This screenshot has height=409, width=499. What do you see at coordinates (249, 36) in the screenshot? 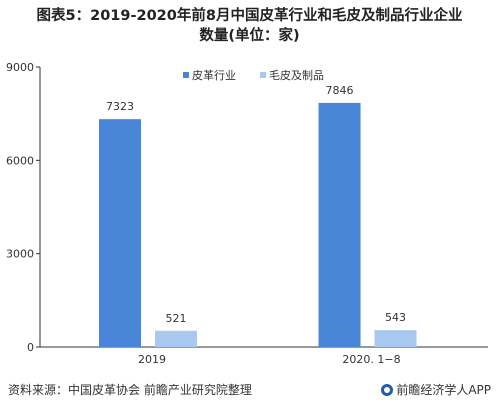
I see `chart-title-line2: 数量(单位：家)` at bounding box center [249, 36].